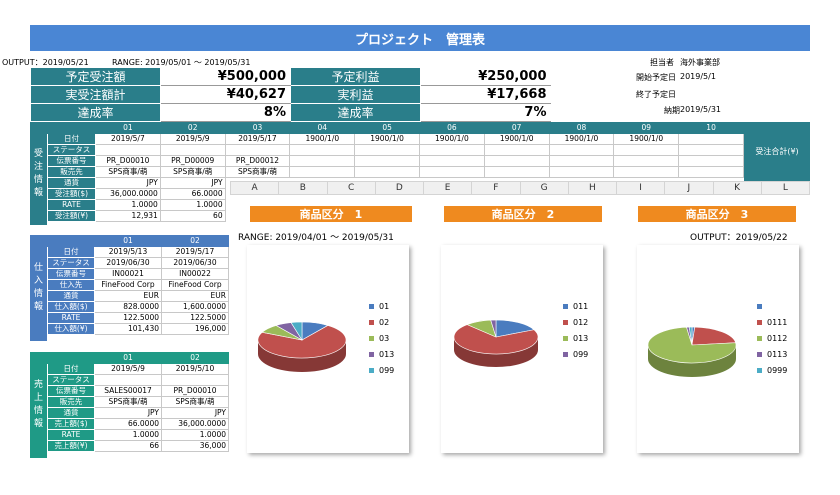  Describe the element at coordinates (128, 216) in the screenshot. I see `order-cell: 12,931` at that location.